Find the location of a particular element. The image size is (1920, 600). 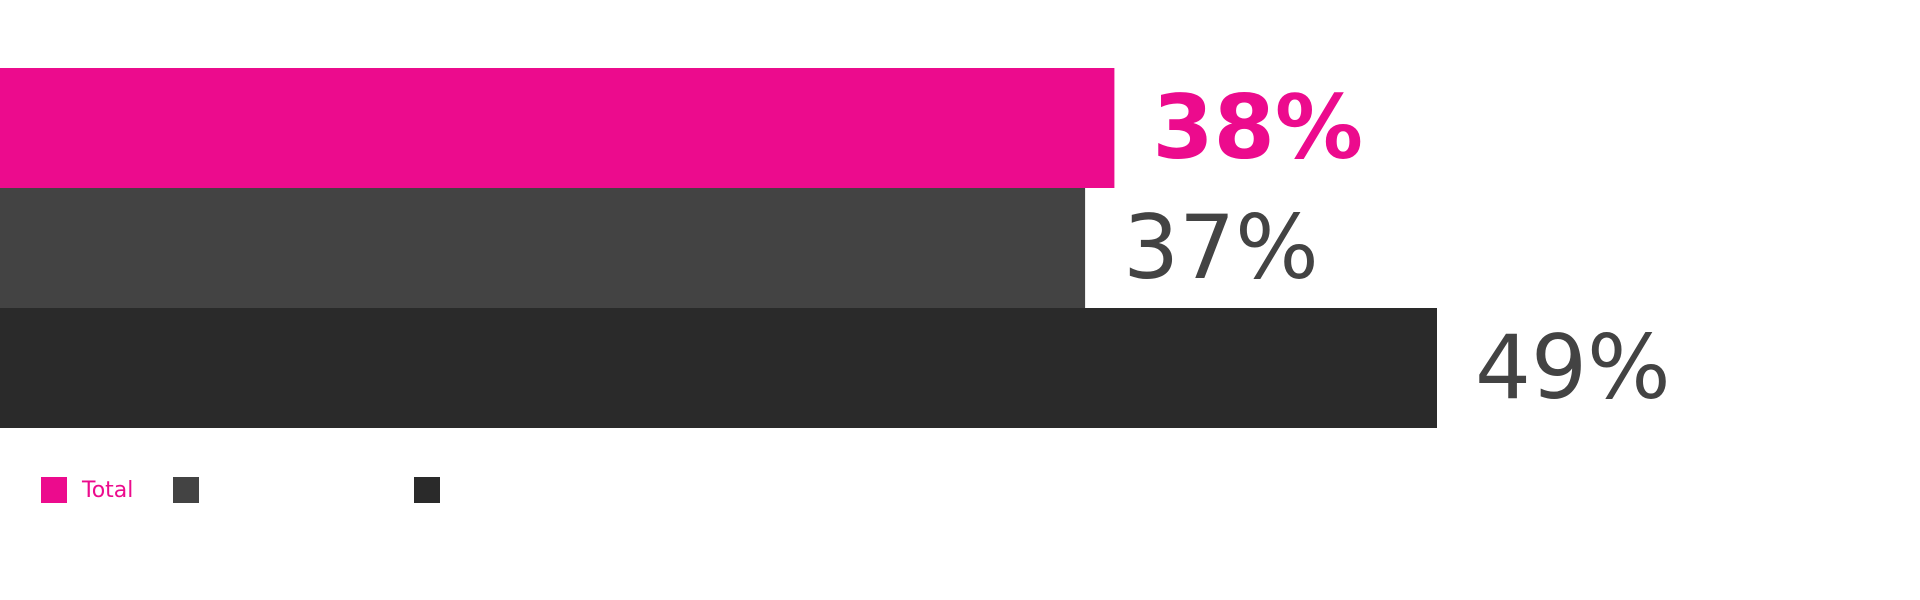

legend: Total is located at coordinates (241, 490).